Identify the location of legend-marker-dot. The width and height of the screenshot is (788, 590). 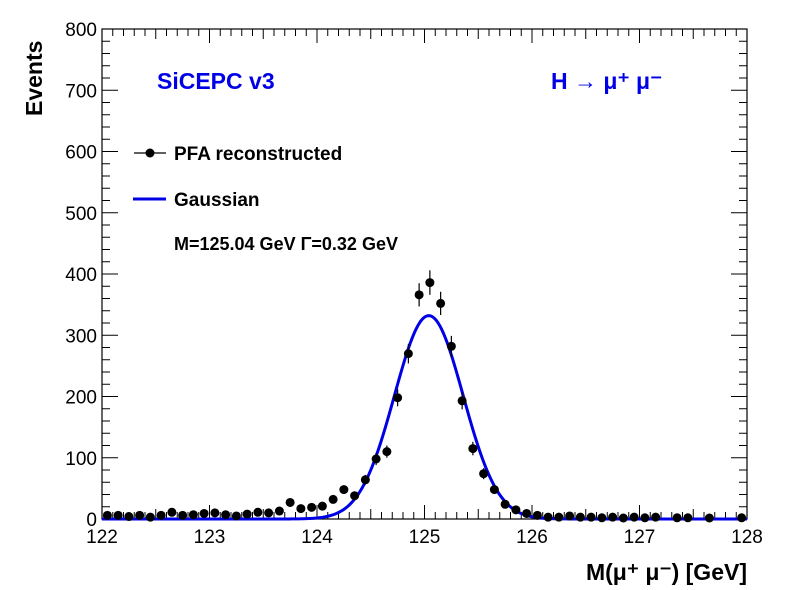
(150, 153).